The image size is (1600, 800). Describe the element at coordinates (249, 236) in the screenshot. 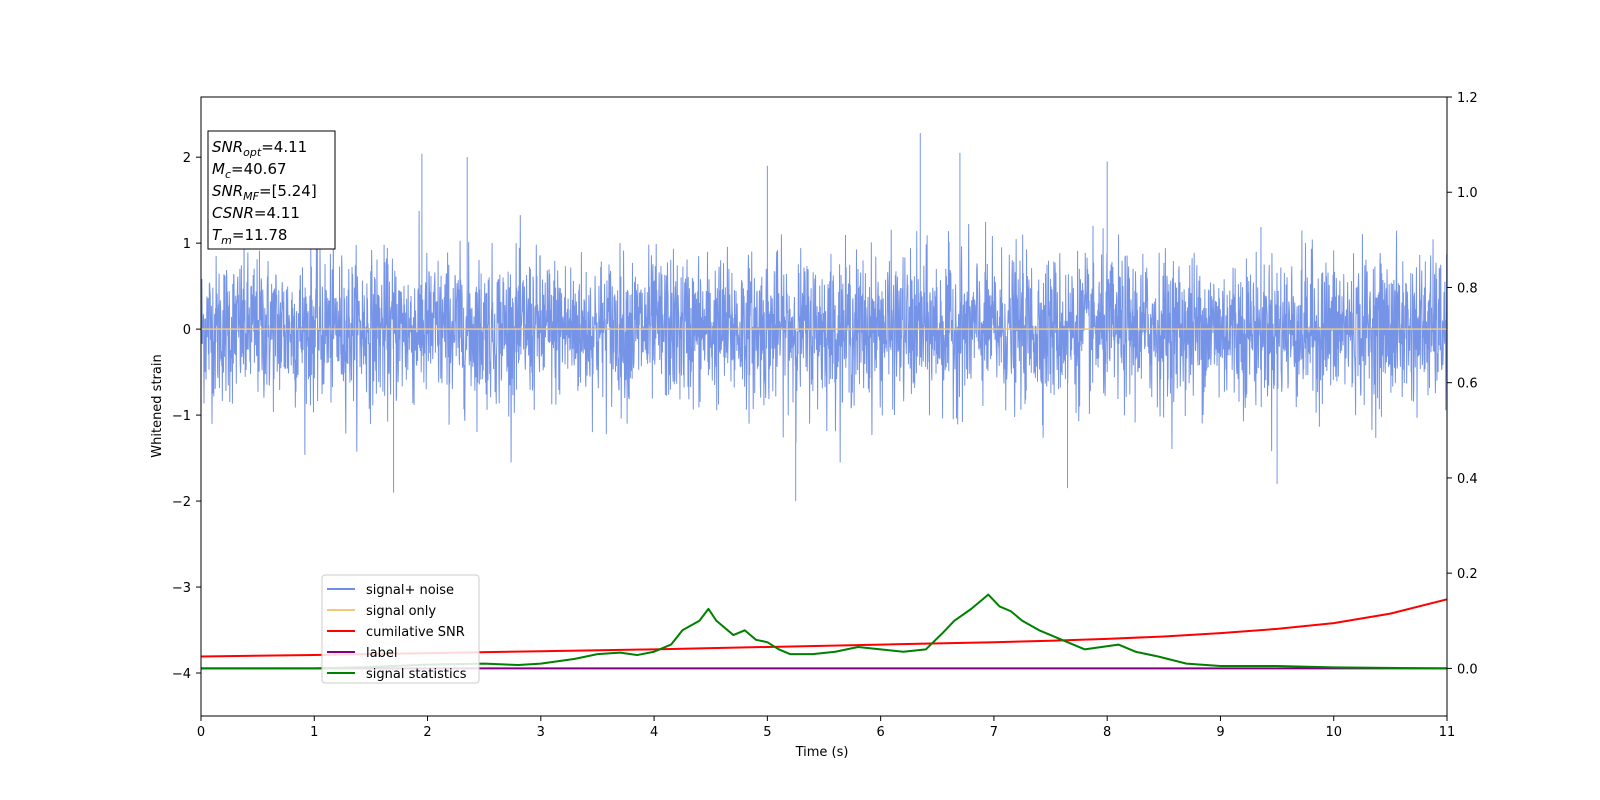

I see `info-box-line: Tm=11.78` at that location.